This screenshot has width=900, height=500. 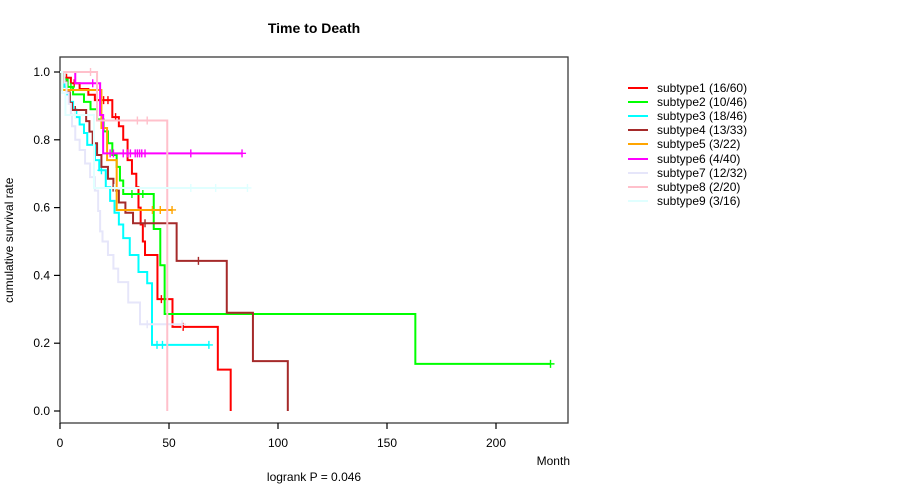 What do you see at coordinates (702, 88) in the screenshot?
I see `legend-label: subtype1 (16/60)` at bounding box center [702, 88].